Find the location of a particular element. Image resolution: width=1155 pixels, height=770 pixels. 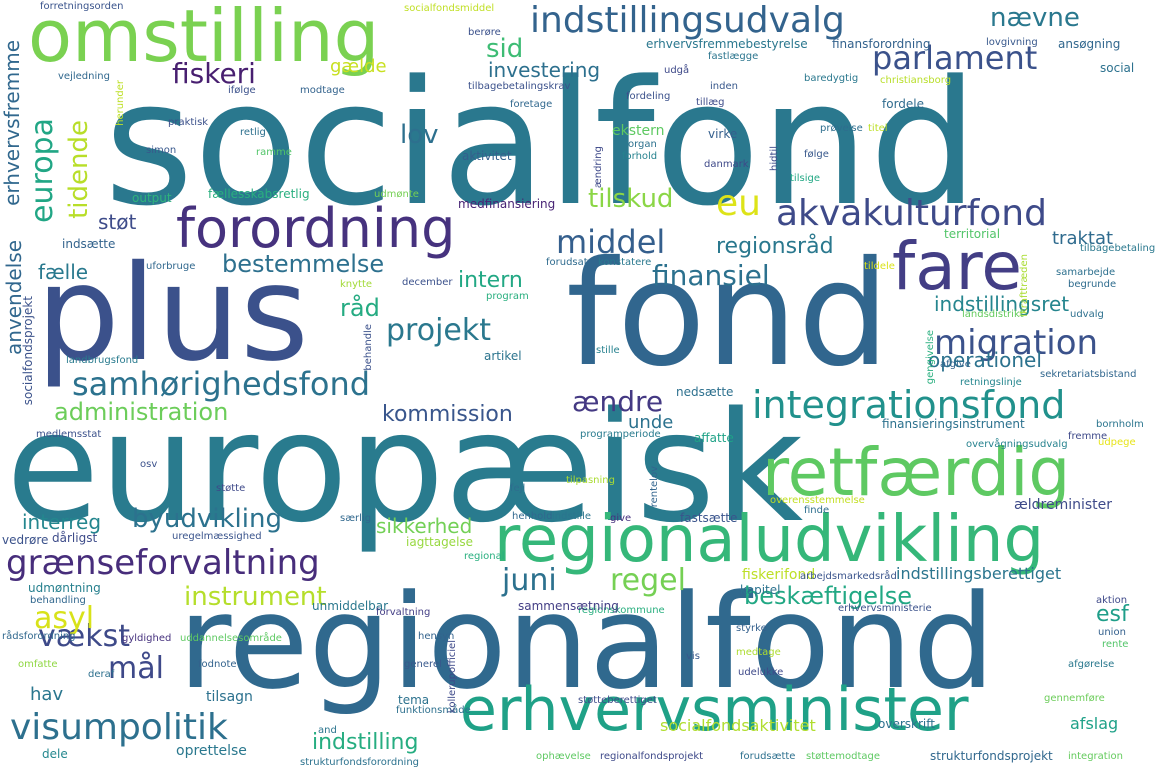

word-regionskommune: regionskommune is located at coordinates (621, 610).